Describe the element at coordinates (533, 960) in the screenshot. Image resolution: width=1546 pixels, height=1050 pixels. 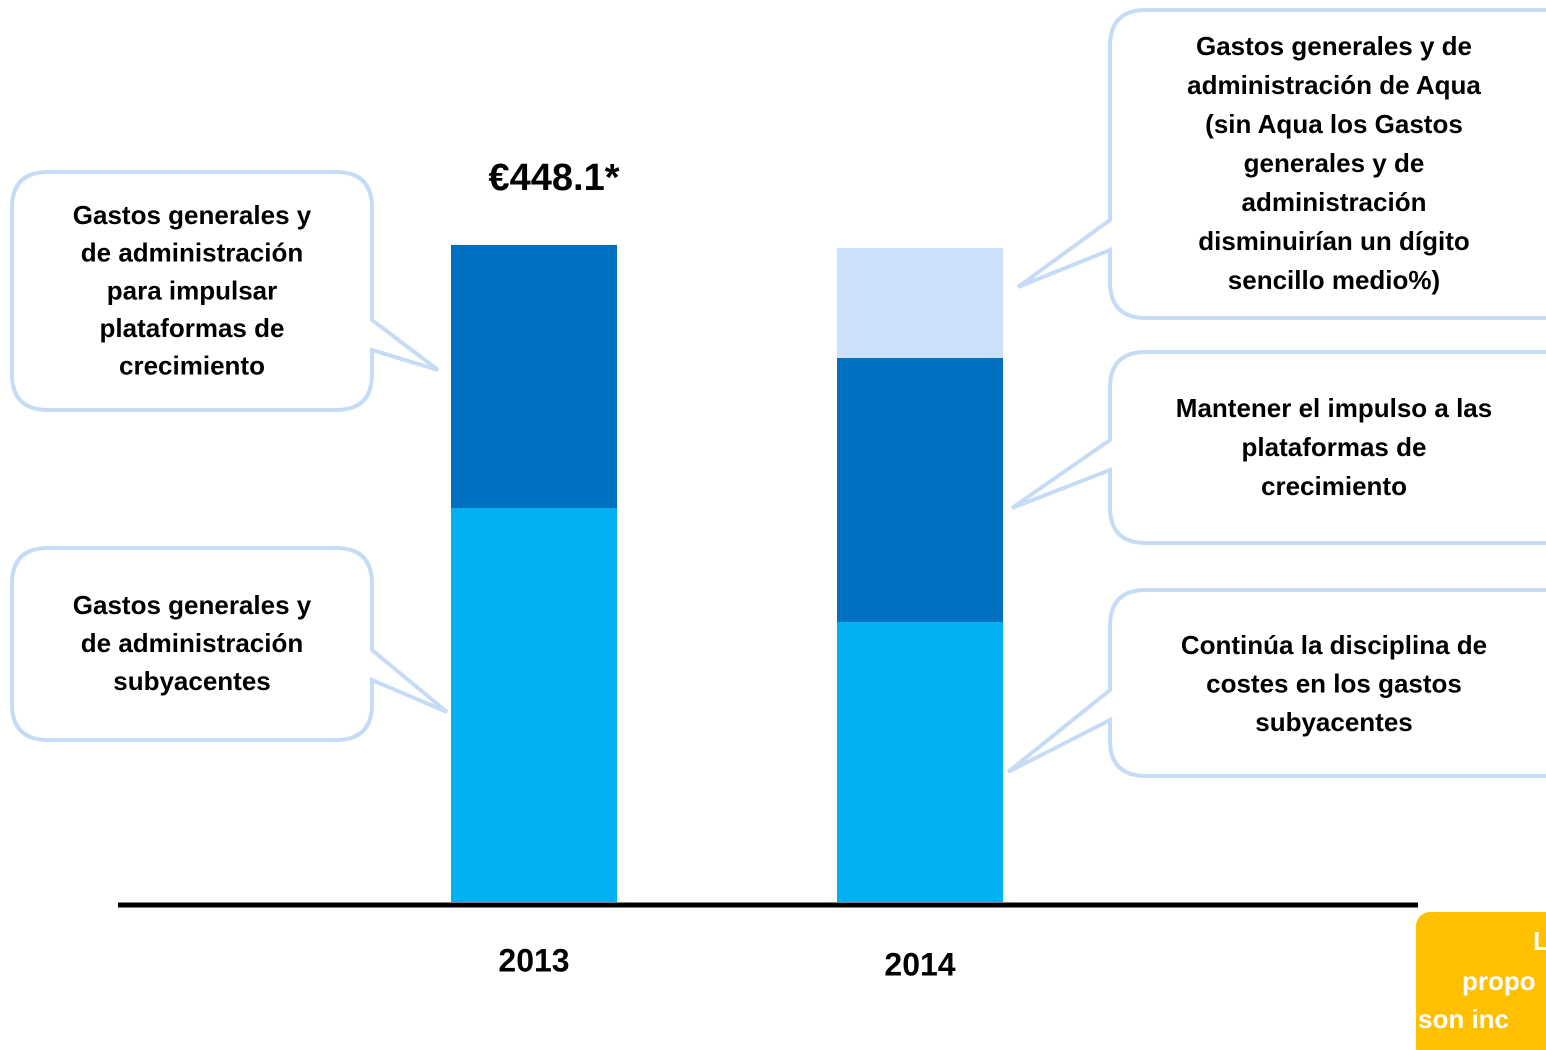
I see `x-tick-label: 2013` at that location.